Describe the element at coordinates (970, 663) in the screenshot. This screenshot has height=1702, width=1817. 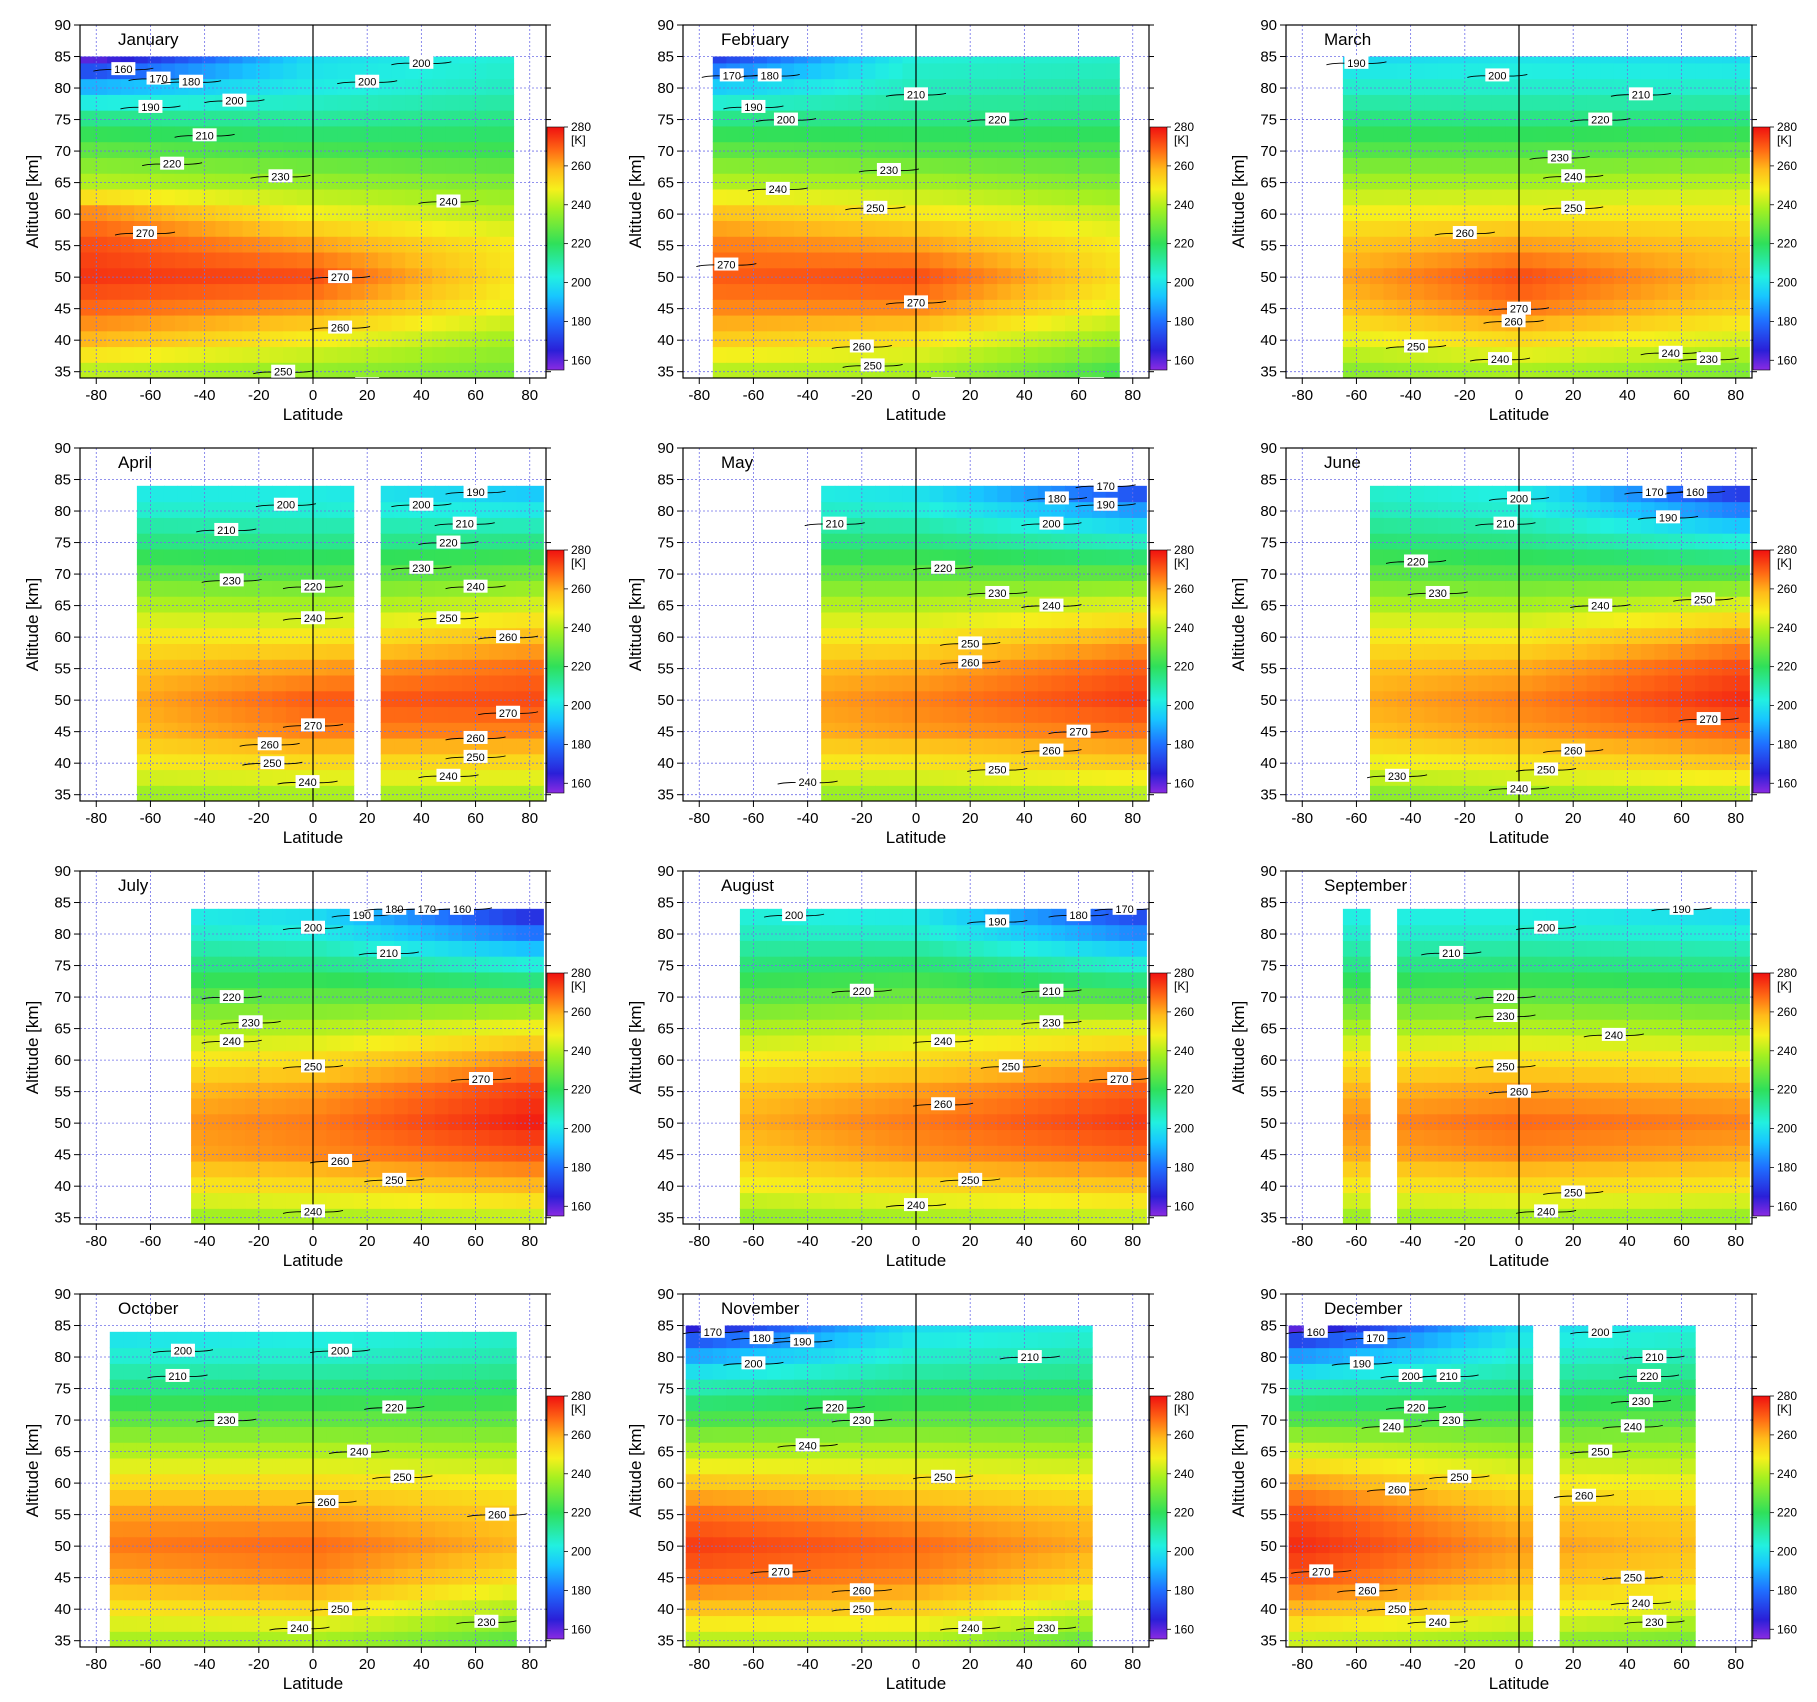
I see `contour-label: 260` at that location.